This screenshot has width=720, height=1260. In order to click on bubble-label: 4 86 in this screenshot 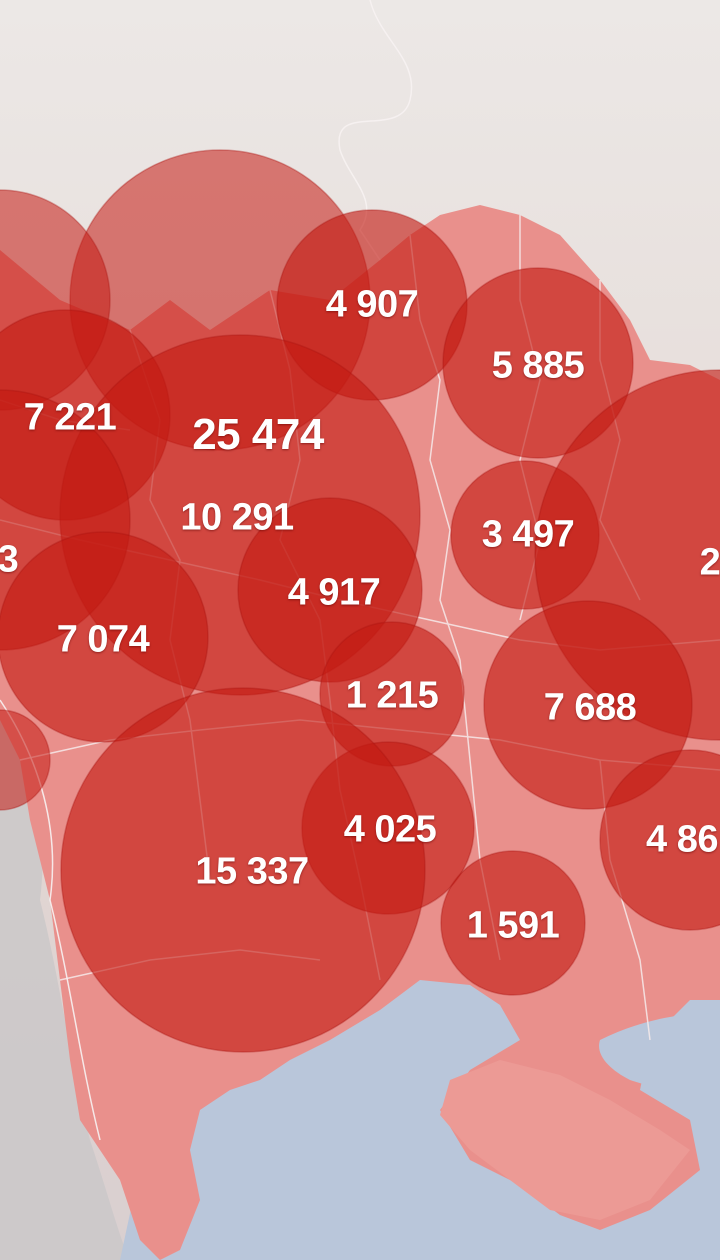, I will do `click(682, 839)`.